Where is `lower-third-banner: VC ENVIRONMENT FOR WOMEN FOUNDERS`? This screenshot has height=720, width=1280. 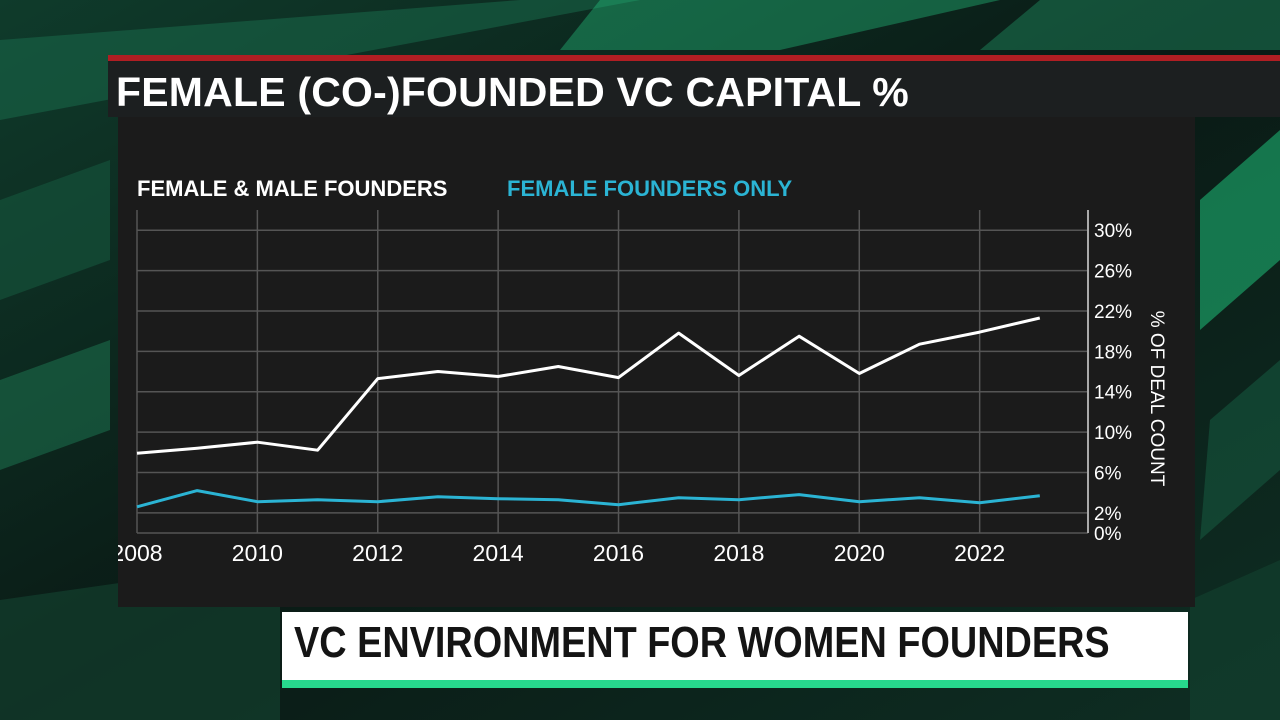 lower-third-banner: VC ENVIRONMENT FOR WOMEN FOUNDERS is located at coordinates (735, 650).